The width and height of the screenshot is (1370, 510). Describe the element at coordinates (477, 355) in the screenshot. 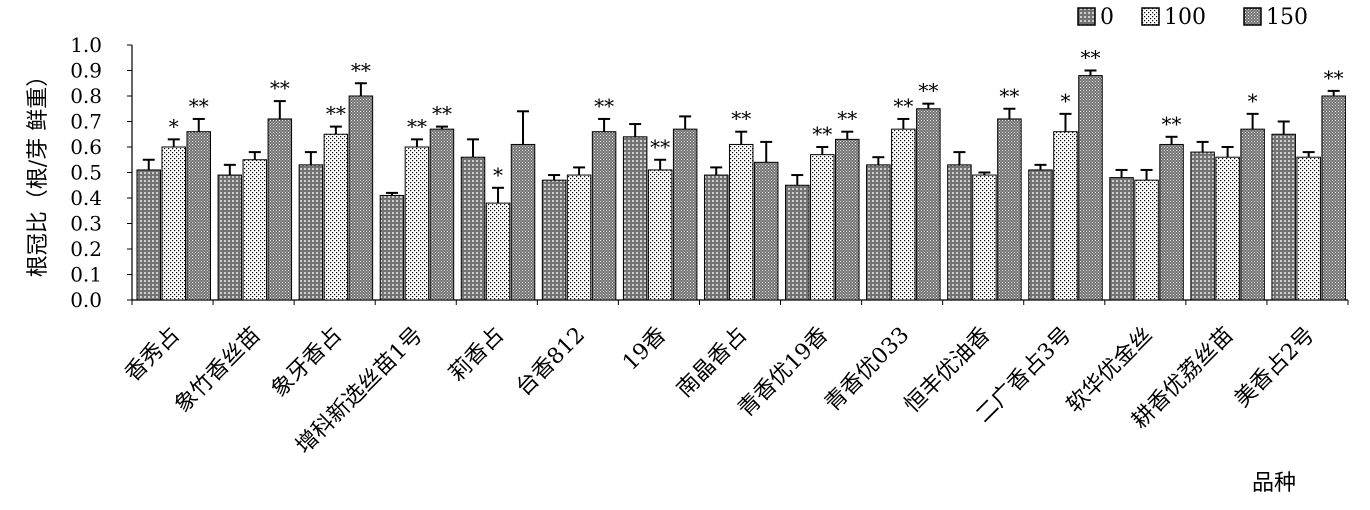

I see `x-tick-label: 莉香占` at that location.